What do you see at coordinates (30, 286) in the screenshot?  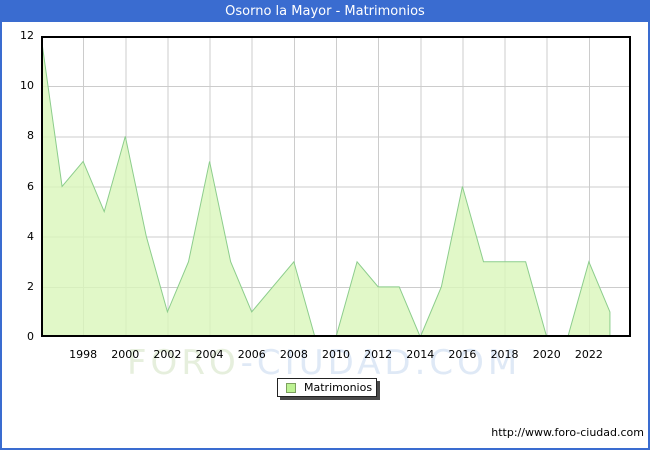 I see `y-axis-tick-label: 2` at bounding box center [30, 286].